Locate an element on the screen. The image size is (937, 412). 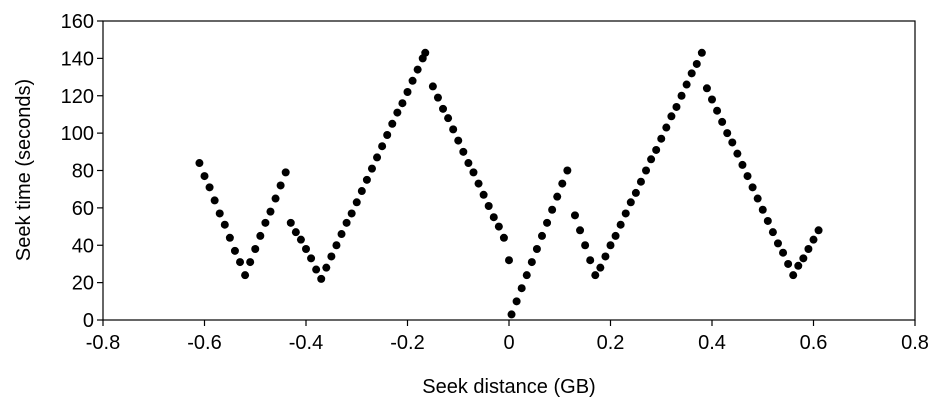
y-tick-label: 0 is located at coordinates (88, 321).